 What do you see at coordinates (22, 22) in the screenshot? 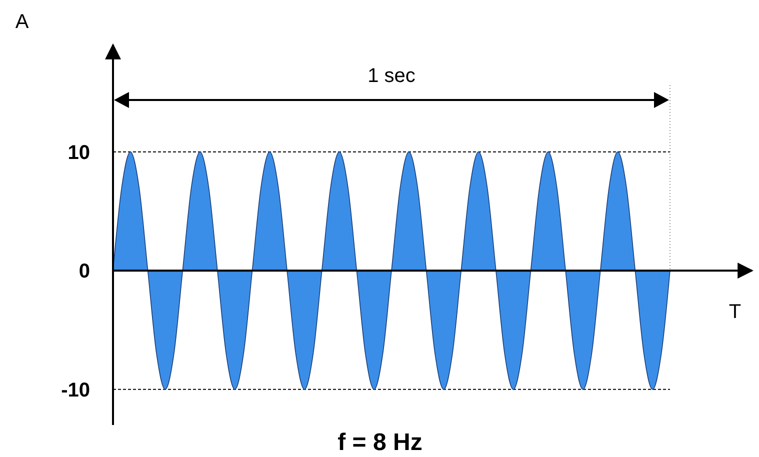
I see `y-axis-title: A` at bounding box center [22, 22].